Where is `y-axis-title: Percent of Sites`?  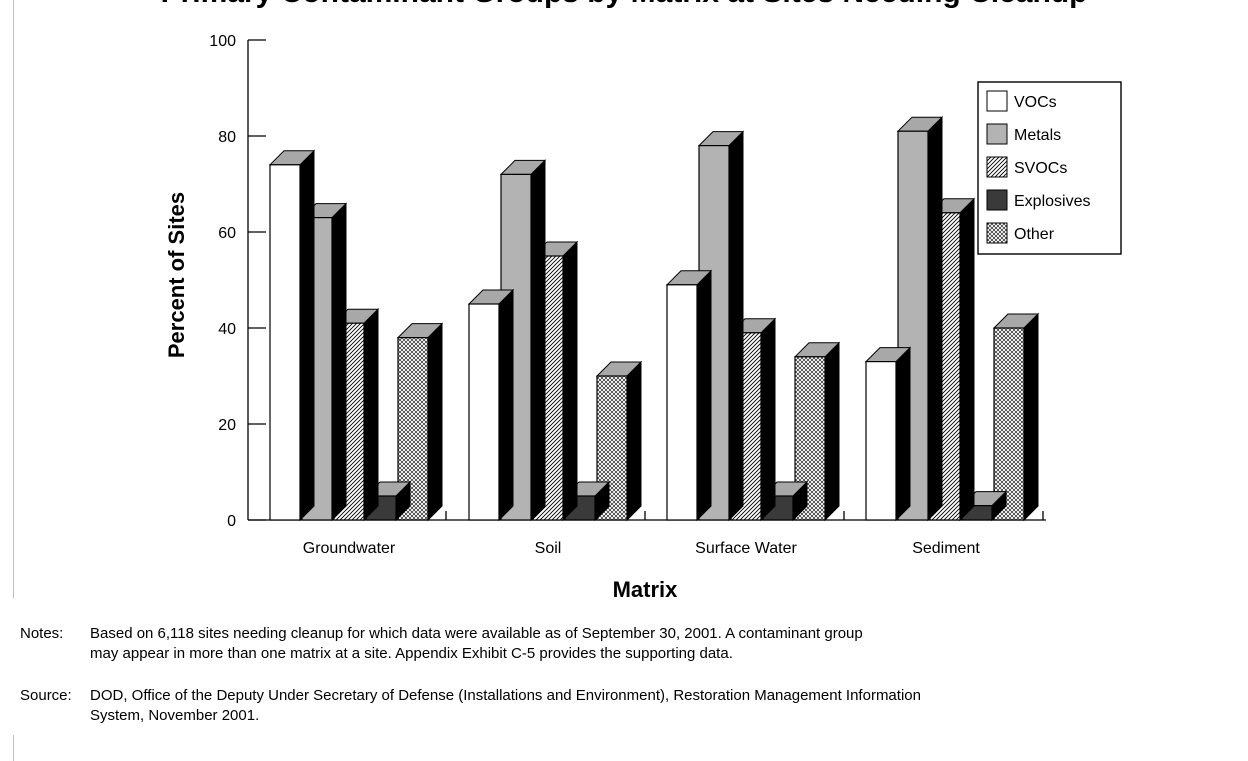
y-axis-title: Percent of Sites is located at coordinates (176, 275).